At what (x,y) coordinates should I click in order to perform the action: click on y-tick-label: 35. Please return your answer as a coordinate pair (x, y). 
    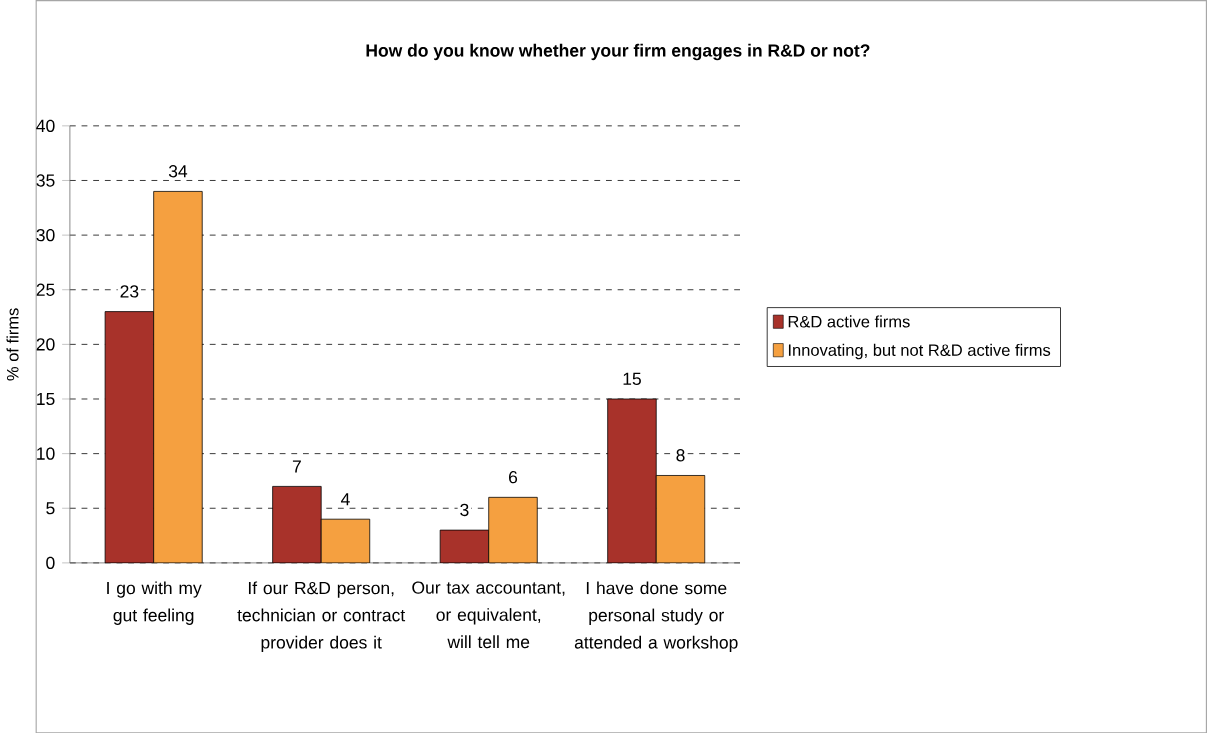
    Looking at the image, I should click on (45, 180).